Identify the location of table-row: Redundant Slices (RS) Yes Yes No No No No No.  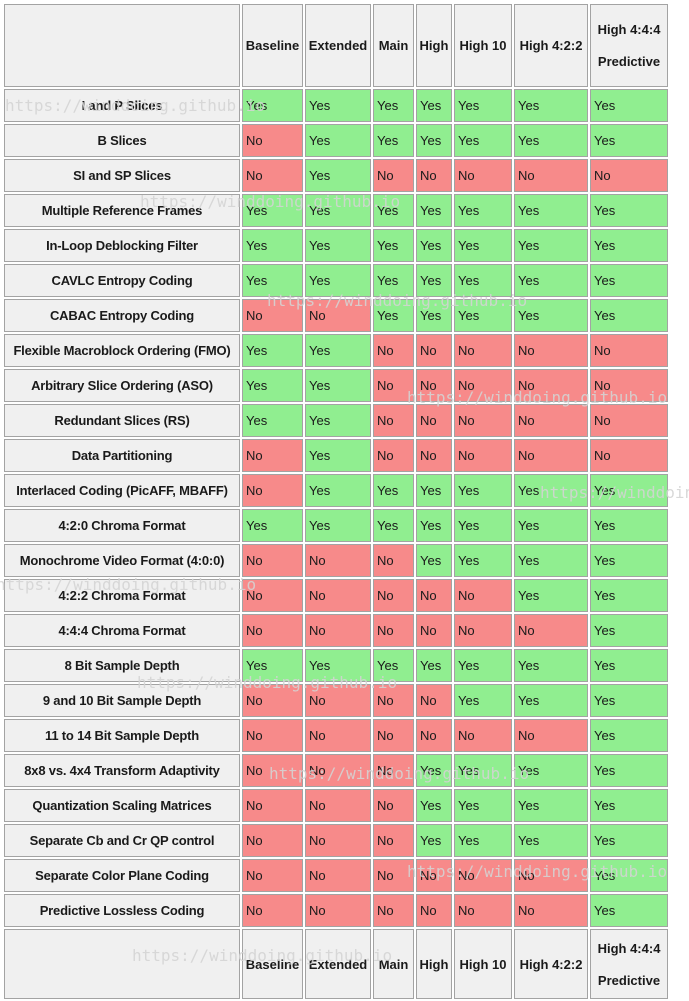
(336, 420).